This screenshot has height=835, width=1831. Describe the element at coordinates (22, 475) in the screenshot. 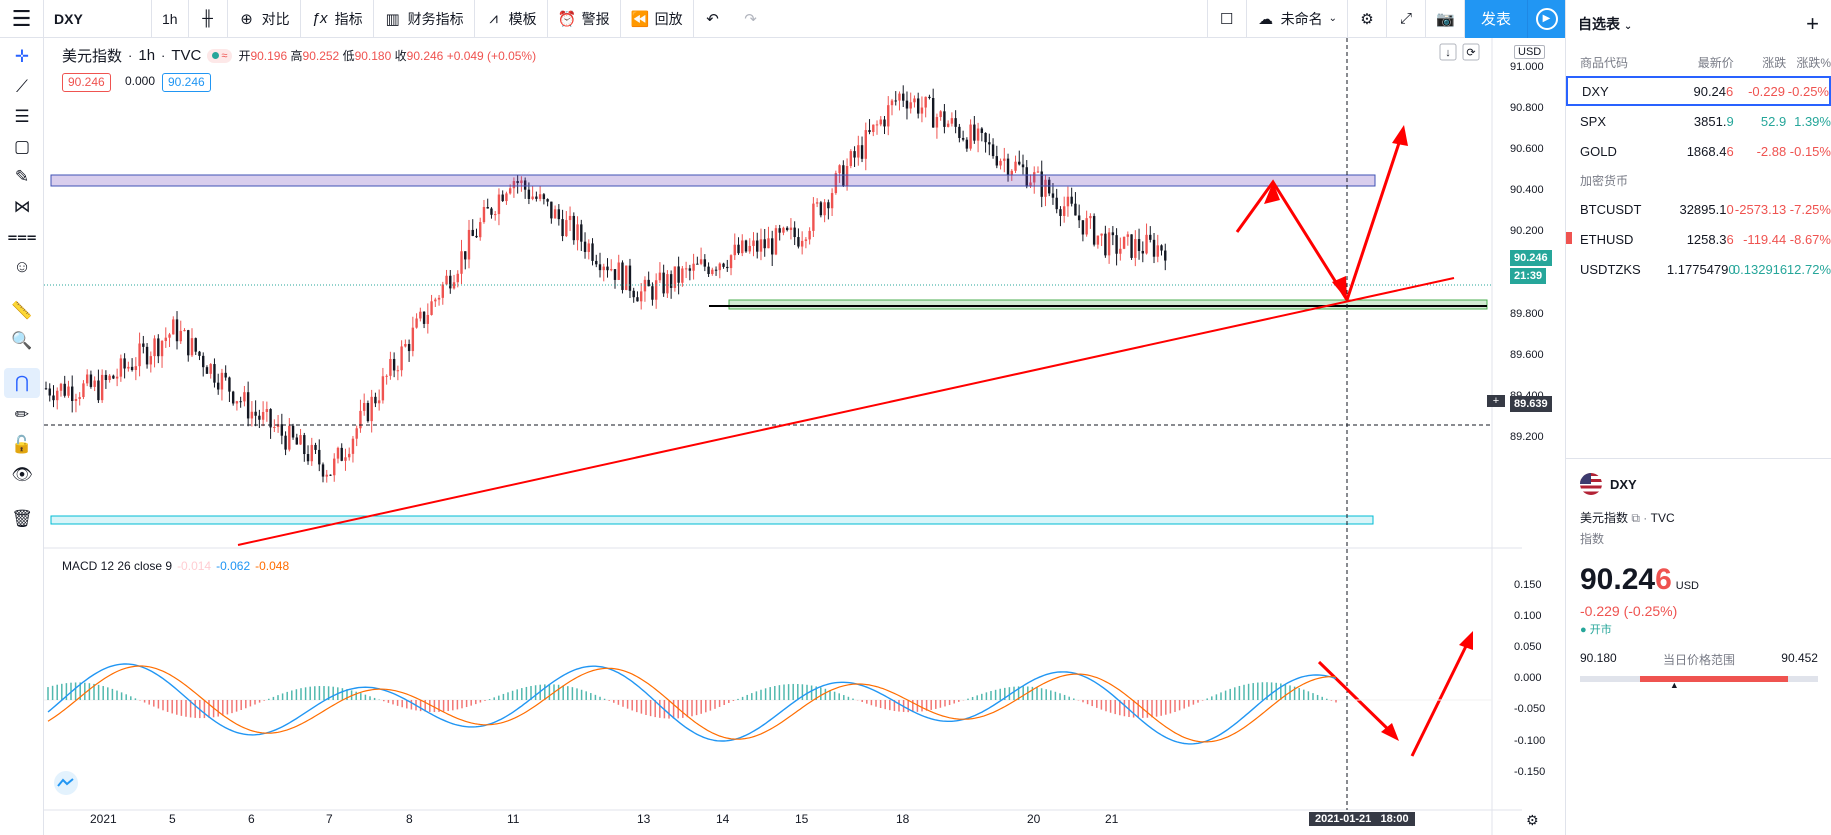

I see `hide-tool: 👁` at that location.